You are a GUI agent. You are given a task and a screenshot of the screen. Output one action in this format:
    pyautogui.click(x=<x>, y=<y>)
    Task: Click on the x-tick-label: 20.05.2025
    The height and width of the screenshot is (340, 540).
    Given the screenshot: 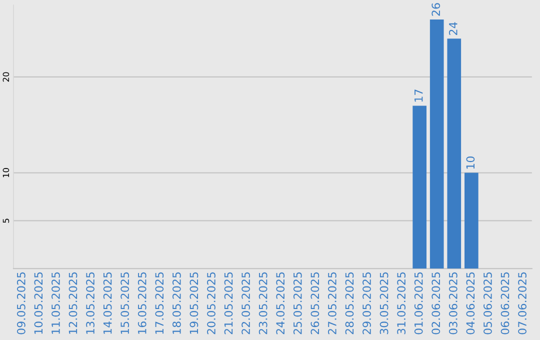 What is the action you would take?
    pyautogui.click(x=211, y=303)
    